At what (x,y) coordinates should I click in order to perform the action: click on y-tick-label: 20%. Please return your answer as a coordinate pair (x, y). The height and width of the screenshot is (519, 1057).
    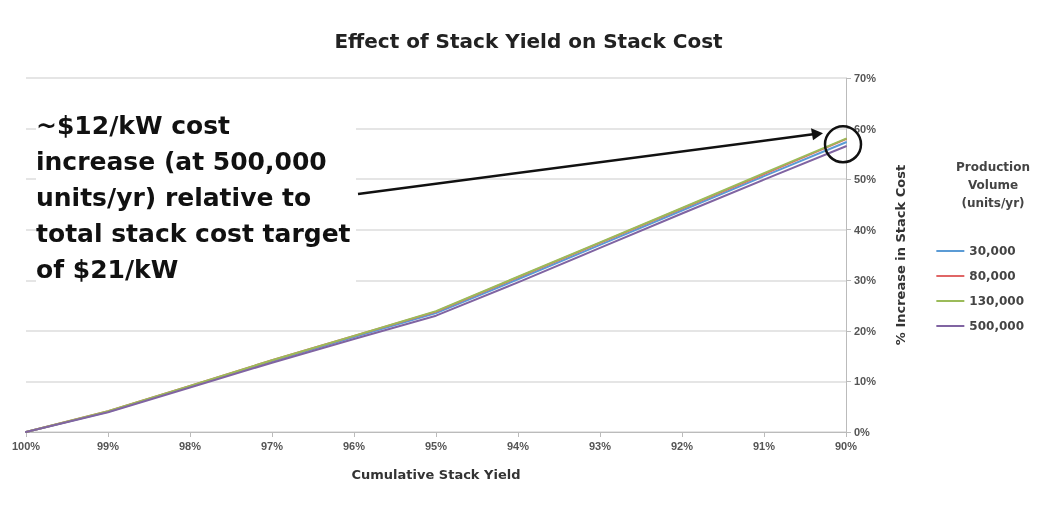
    Looking at the image, I should click on (865, 330).